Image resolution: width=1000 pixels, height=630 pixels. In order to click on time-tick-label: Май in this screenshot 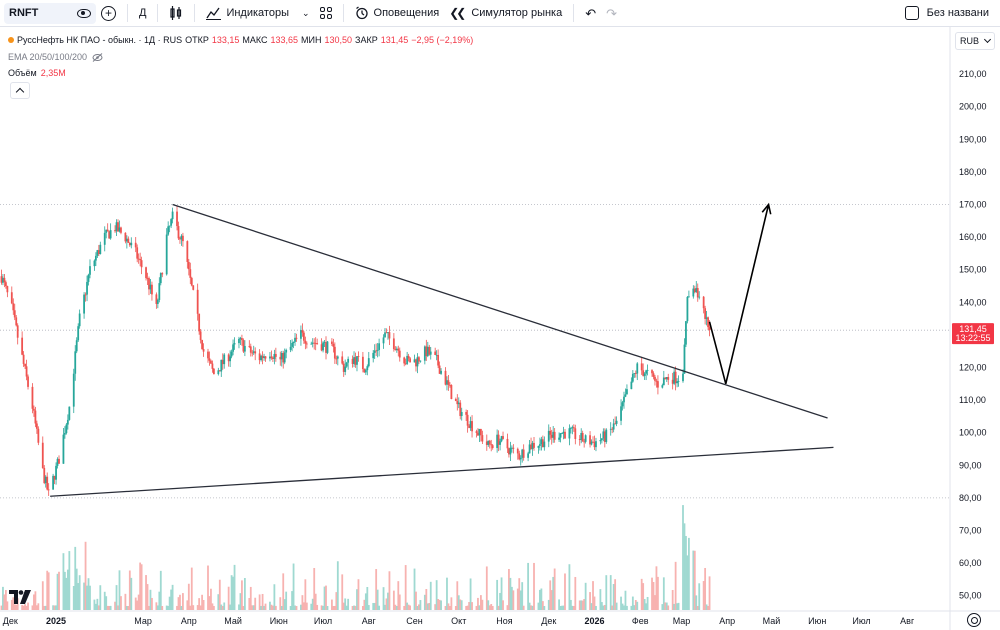, I will do `click(772, 621)`.